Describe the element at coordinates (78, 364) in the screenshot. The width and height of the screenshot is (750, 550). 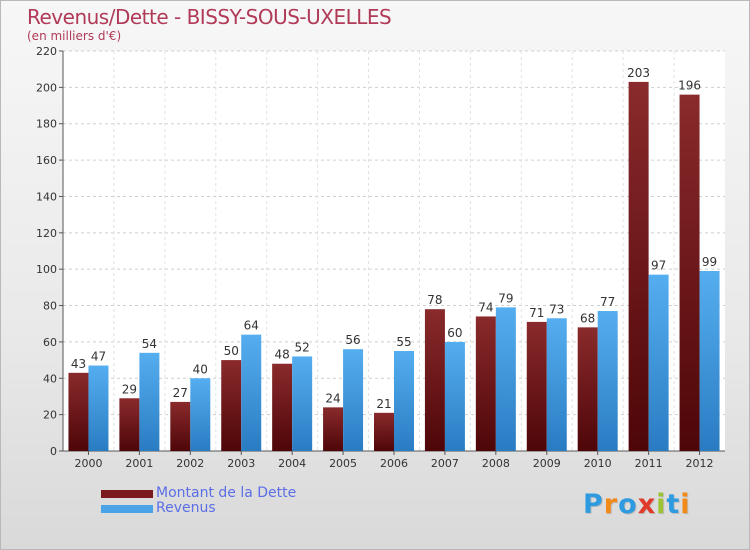
I see `data-label-debt: 43` at that location.